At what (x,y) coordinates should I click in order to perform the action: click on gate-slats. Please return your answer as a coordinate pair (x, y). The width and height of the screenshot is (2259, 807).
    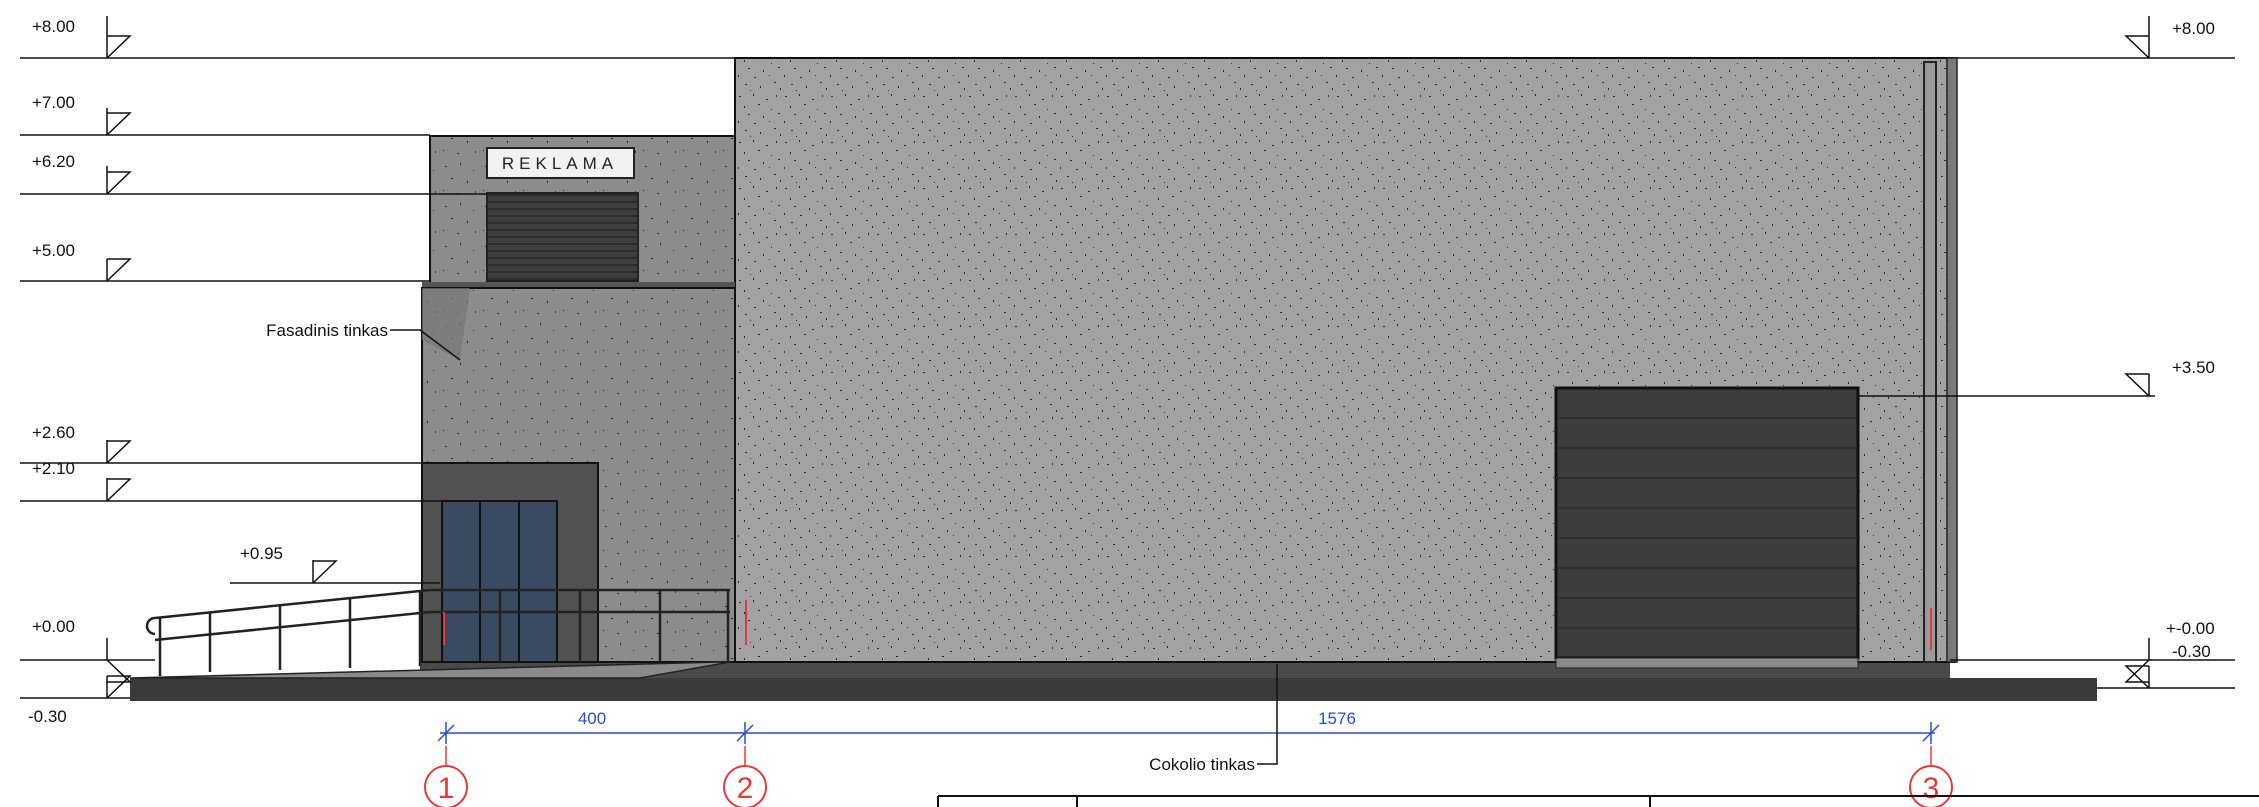
    Looking at the image, I should click on (1707, 523).